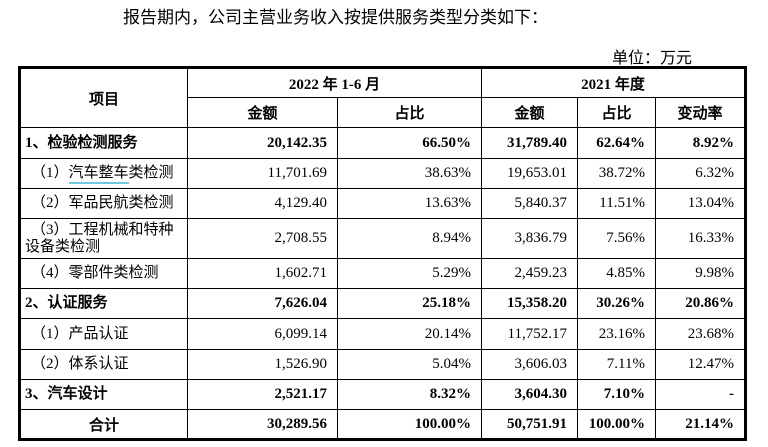 This screenshot has height=447, width=768. Describe the element at coordinates (409, 173) in the screenshot. I see `cell-ratio-2022: 38.63%` at that location.